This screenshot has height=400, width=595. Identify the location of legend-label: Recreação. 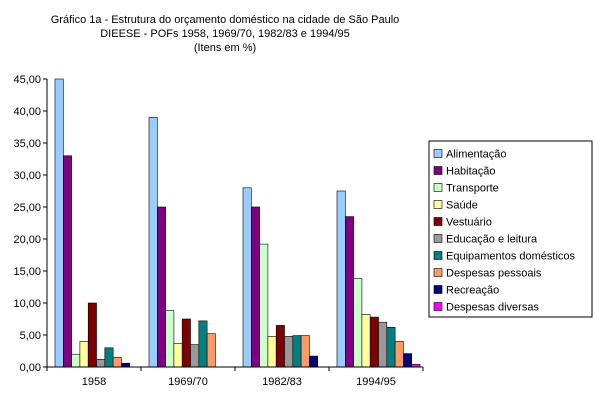
(472, 291).